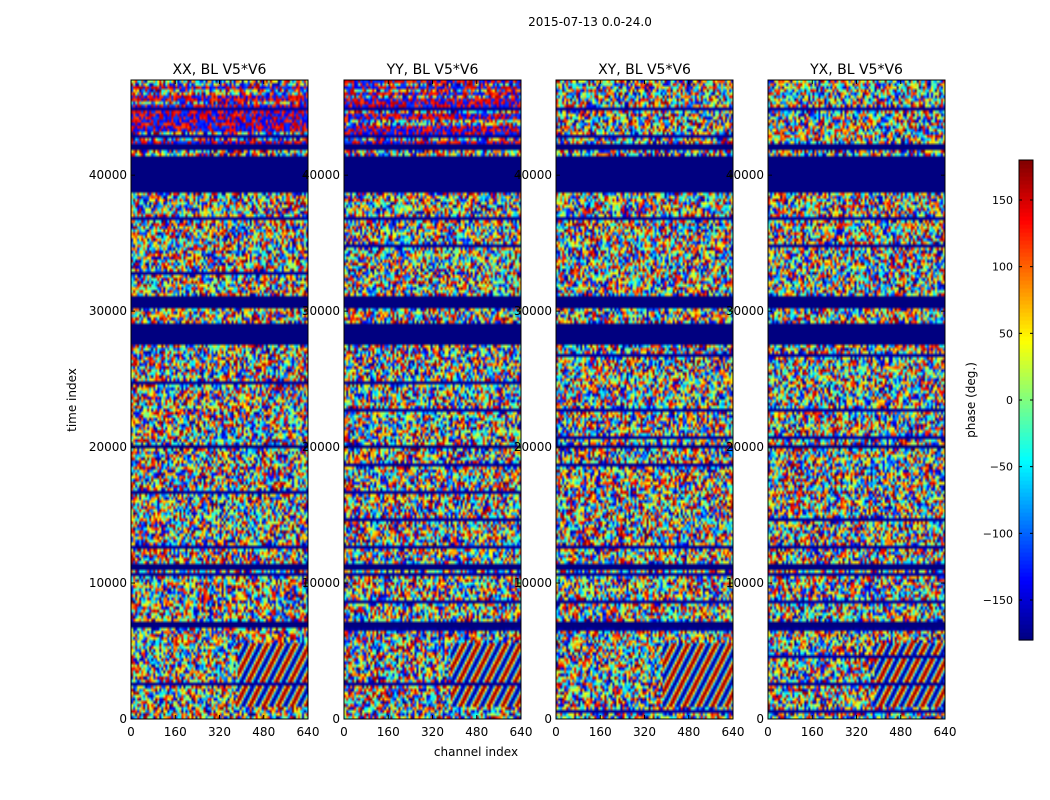 Image resolution: width=1050 pixels, height=800 pixels. I want to click on colorbar-tick-label: 100, so click(1002, 267).